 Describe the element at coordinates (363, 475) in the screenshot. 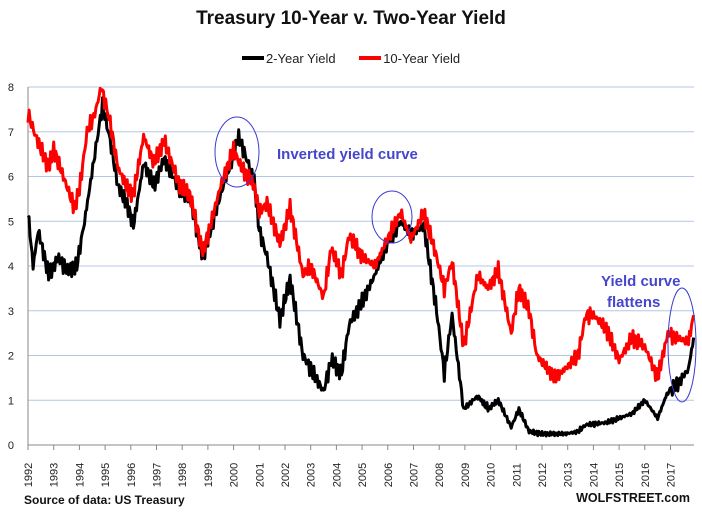

I see `x-tick-label: 2005` at that location.